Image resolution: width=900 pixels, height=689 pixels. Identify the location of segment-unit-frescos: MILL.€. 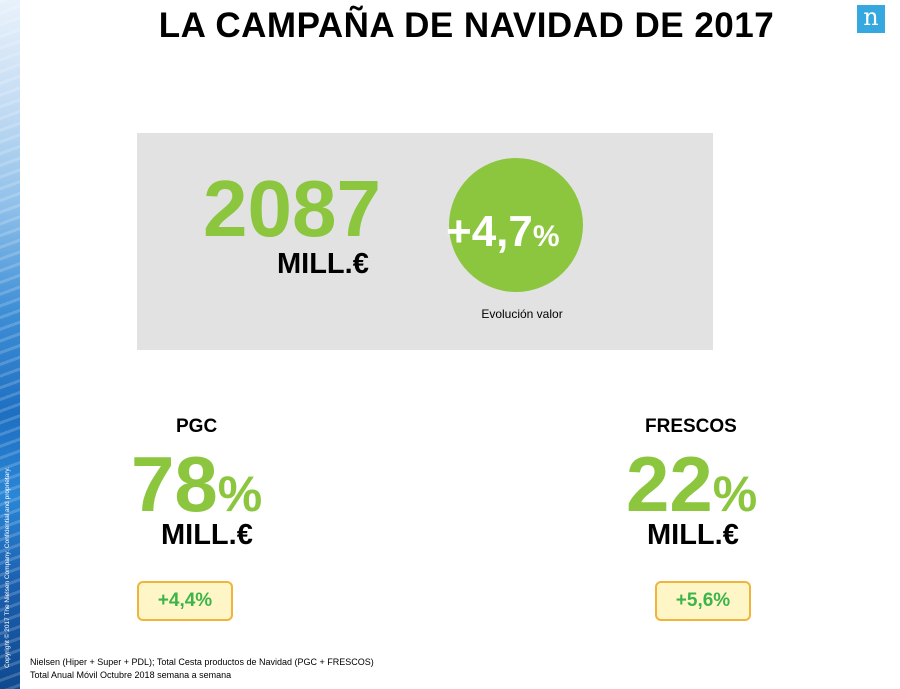
(693, 535).